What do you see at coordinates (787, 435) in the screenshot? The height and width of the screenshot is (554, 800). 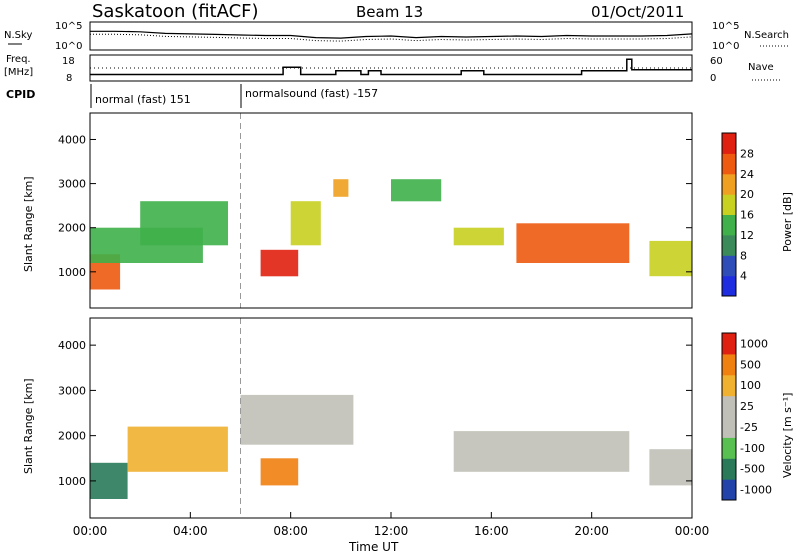 I see `velocity-colorbar-label: Velocity [m s⁻¹]` at bounding box center [787, 435].